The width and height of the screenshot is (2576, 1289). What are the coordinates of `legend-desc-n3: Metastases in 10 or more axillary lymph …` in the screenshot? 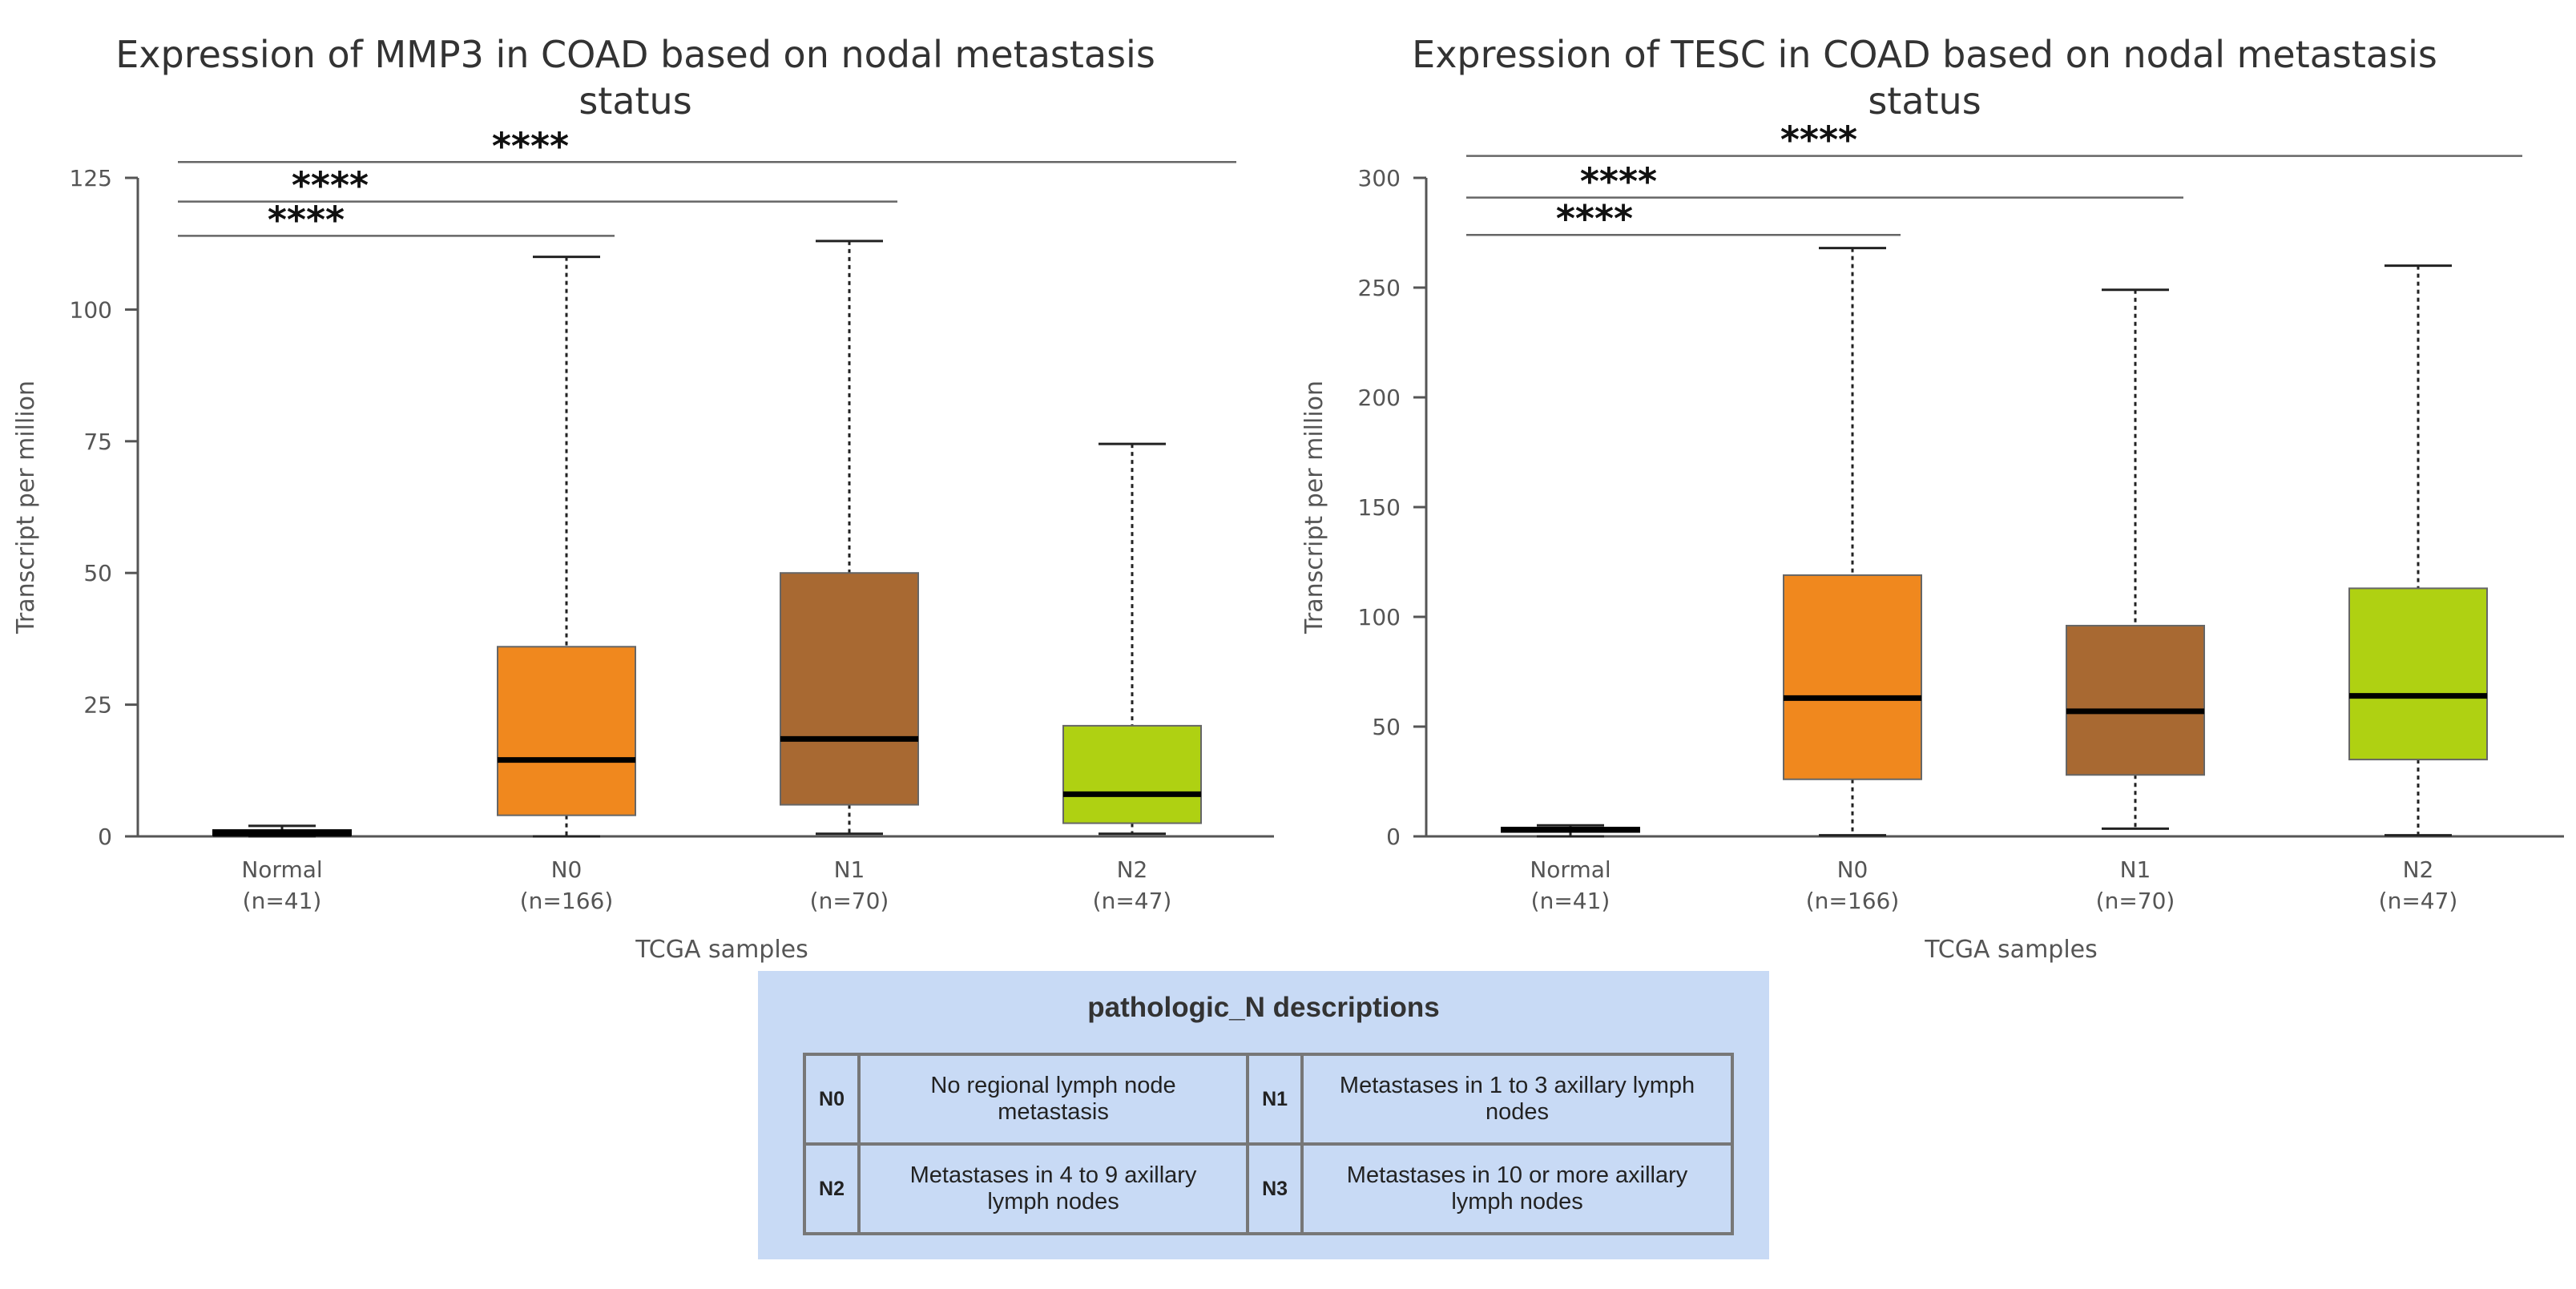 It's located at (1517, 1188).